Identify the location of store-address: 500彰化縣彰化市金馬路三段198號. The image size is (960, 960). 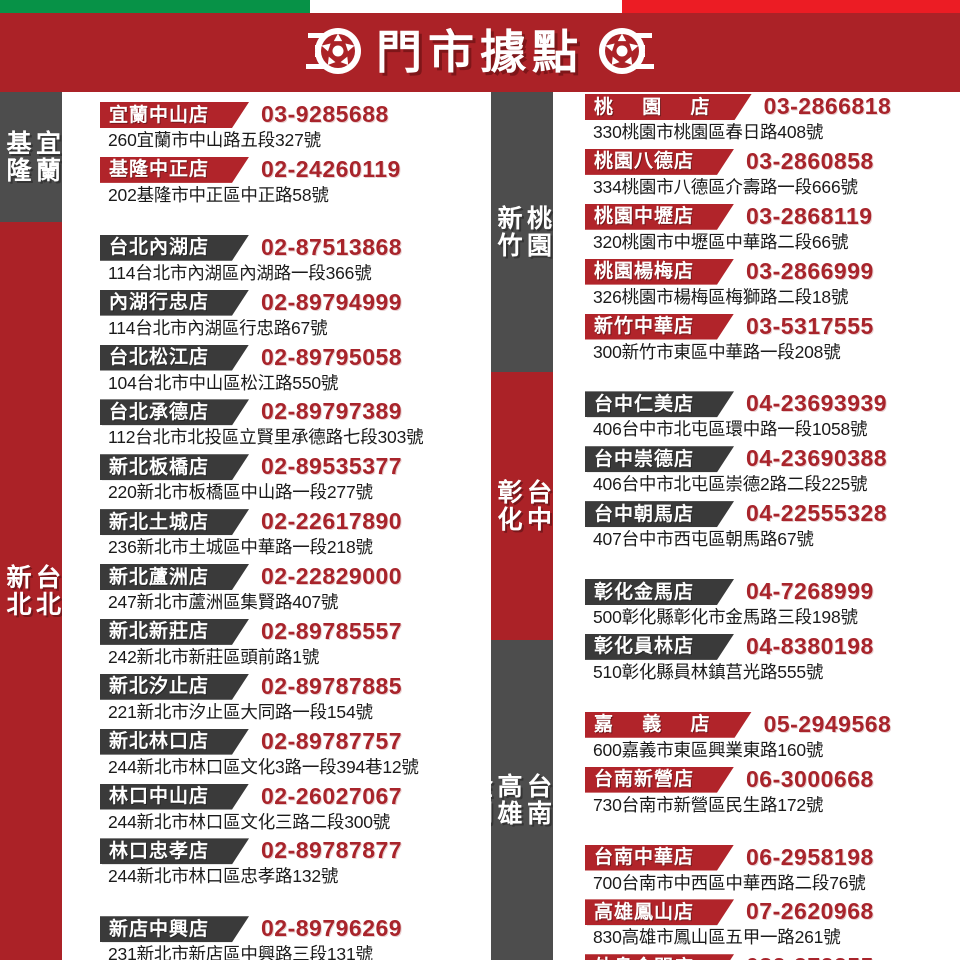
(725, 617).